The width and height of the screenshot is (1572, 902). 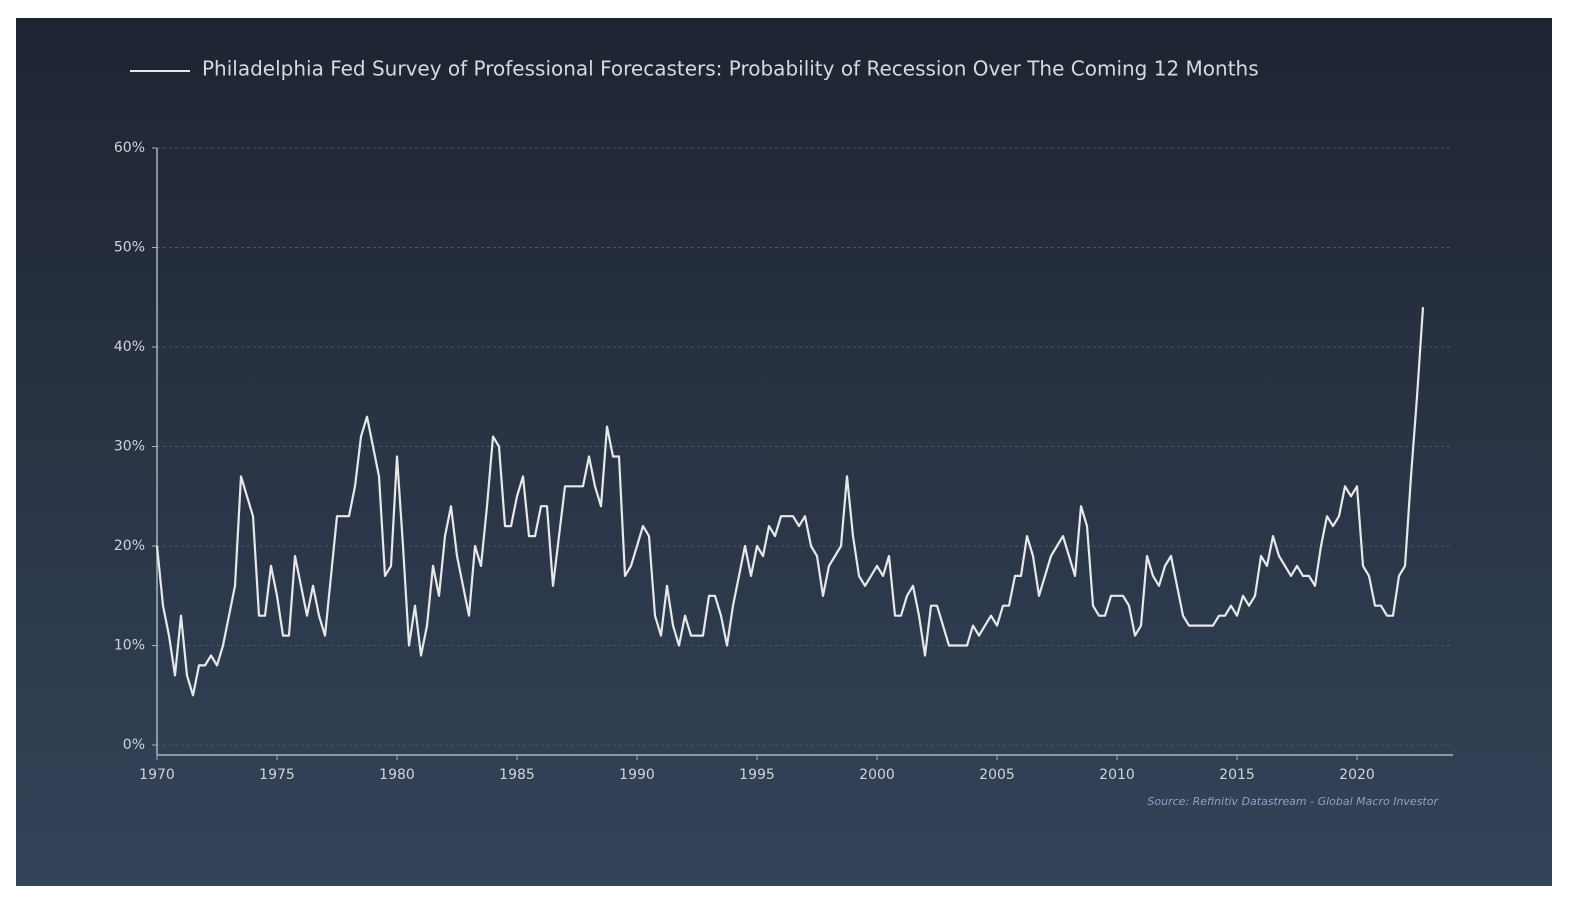 I want to click on x-tick-label: 2000, so click(x=877, y=775).